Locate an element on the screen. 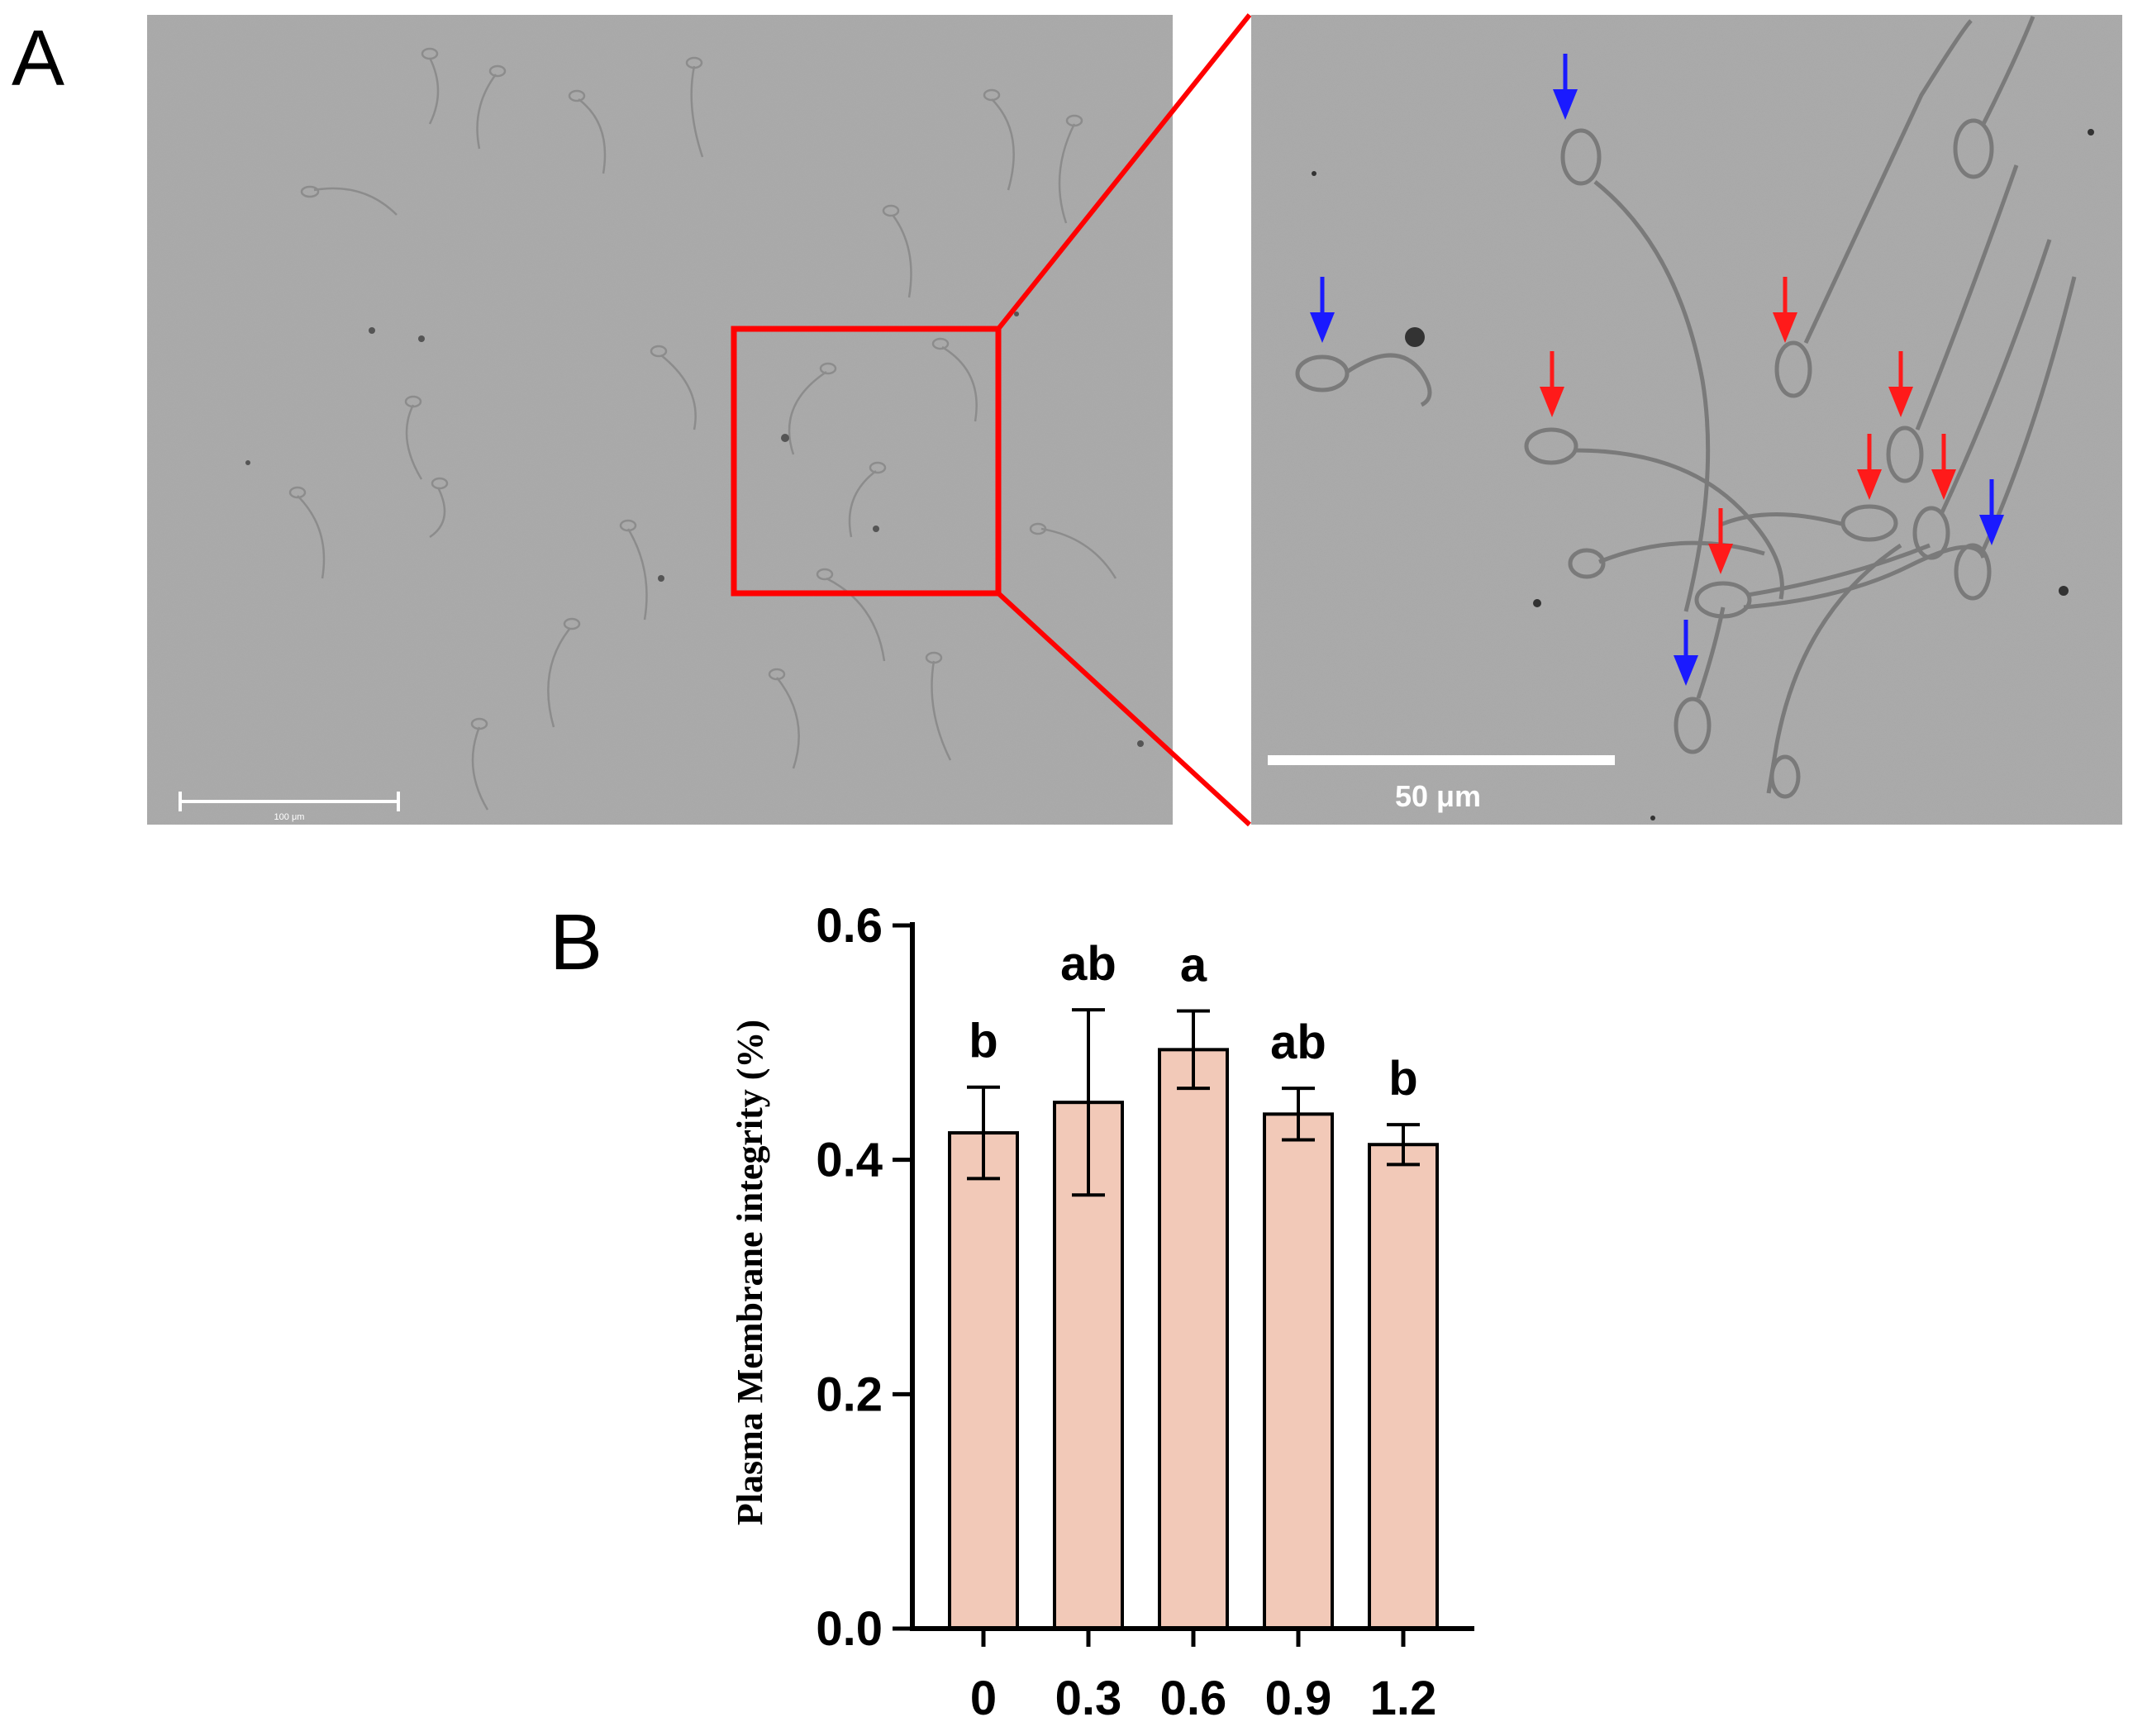  x-tick-label: 0.9 is located at coordinates (1299, 1699).